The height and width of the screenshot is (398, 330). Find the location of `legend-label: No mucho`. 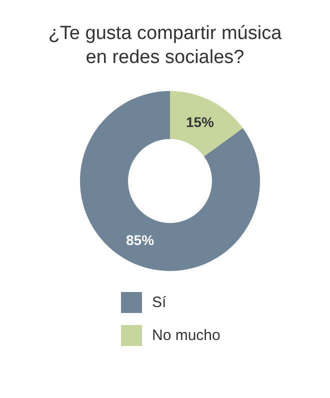

legend-label: No mucho is located at coordinates (186, 335).